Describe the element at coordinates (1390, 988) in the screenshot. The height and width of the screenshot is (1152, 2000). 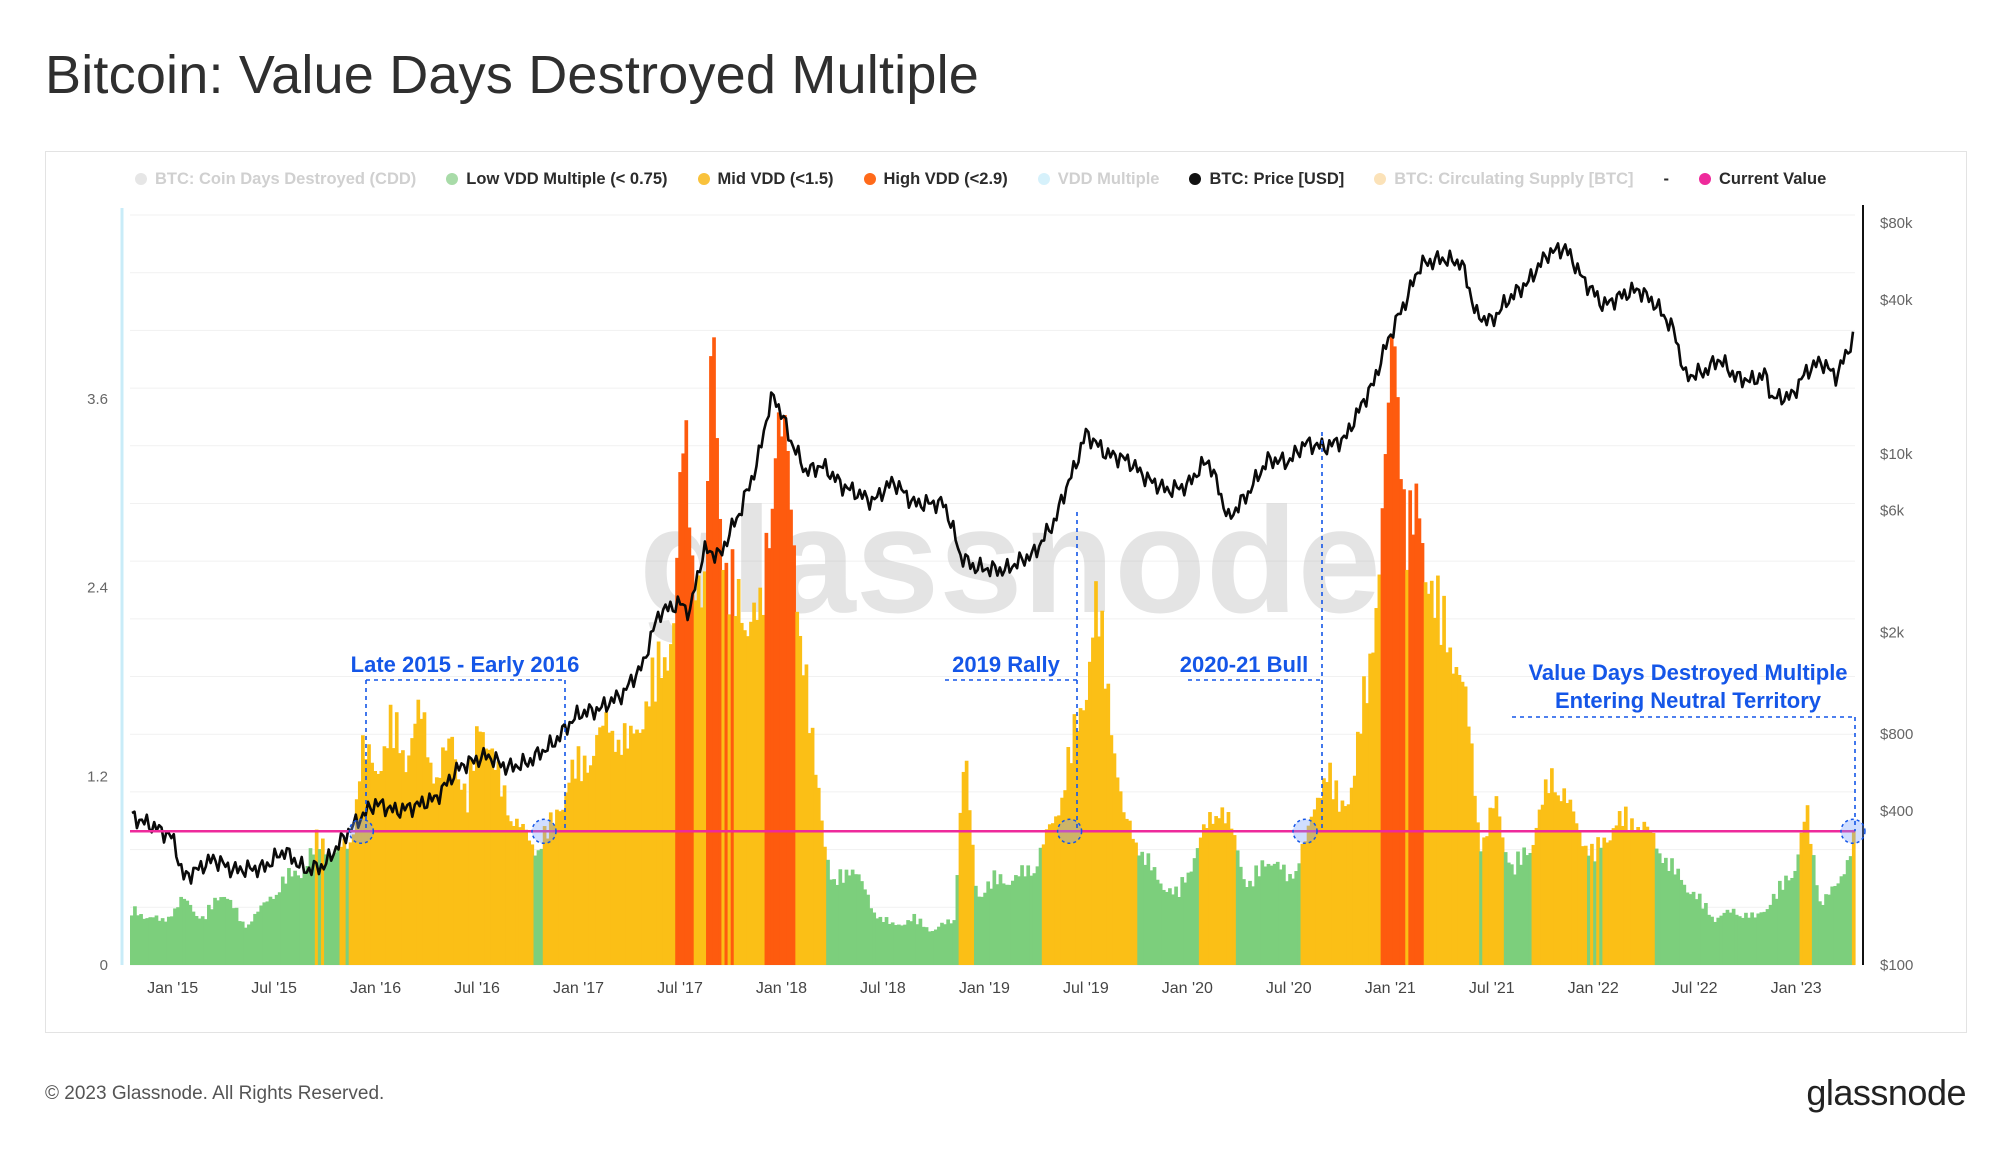
I see `x-tick-label: Jan '21` at that location.